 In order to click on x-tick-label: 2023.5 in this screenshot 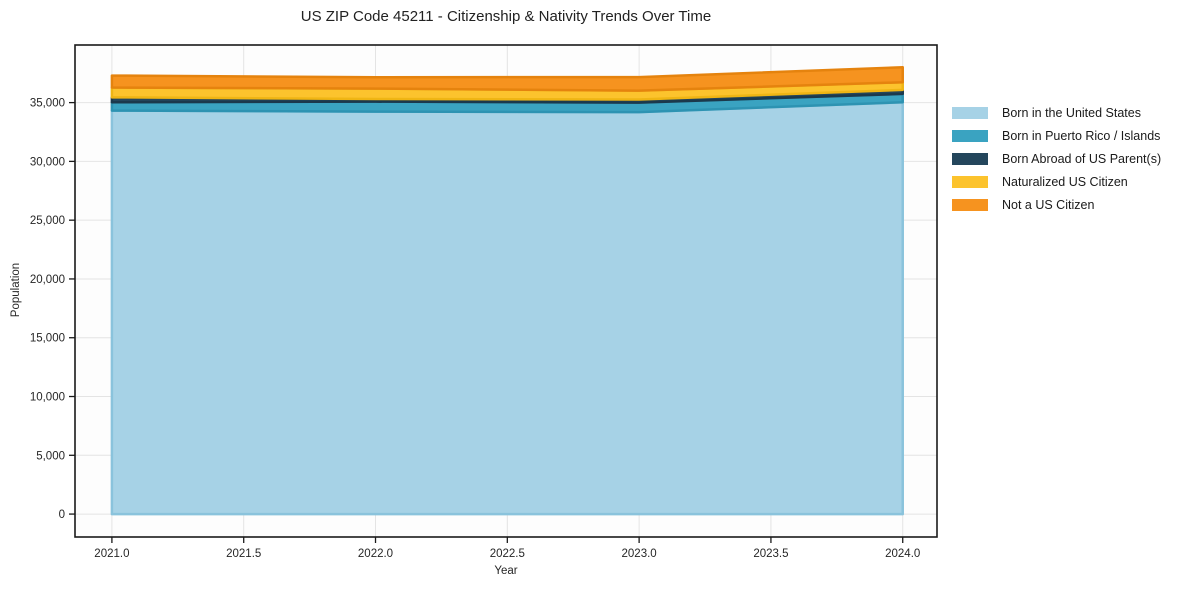, I will do `click(770, 554)`.